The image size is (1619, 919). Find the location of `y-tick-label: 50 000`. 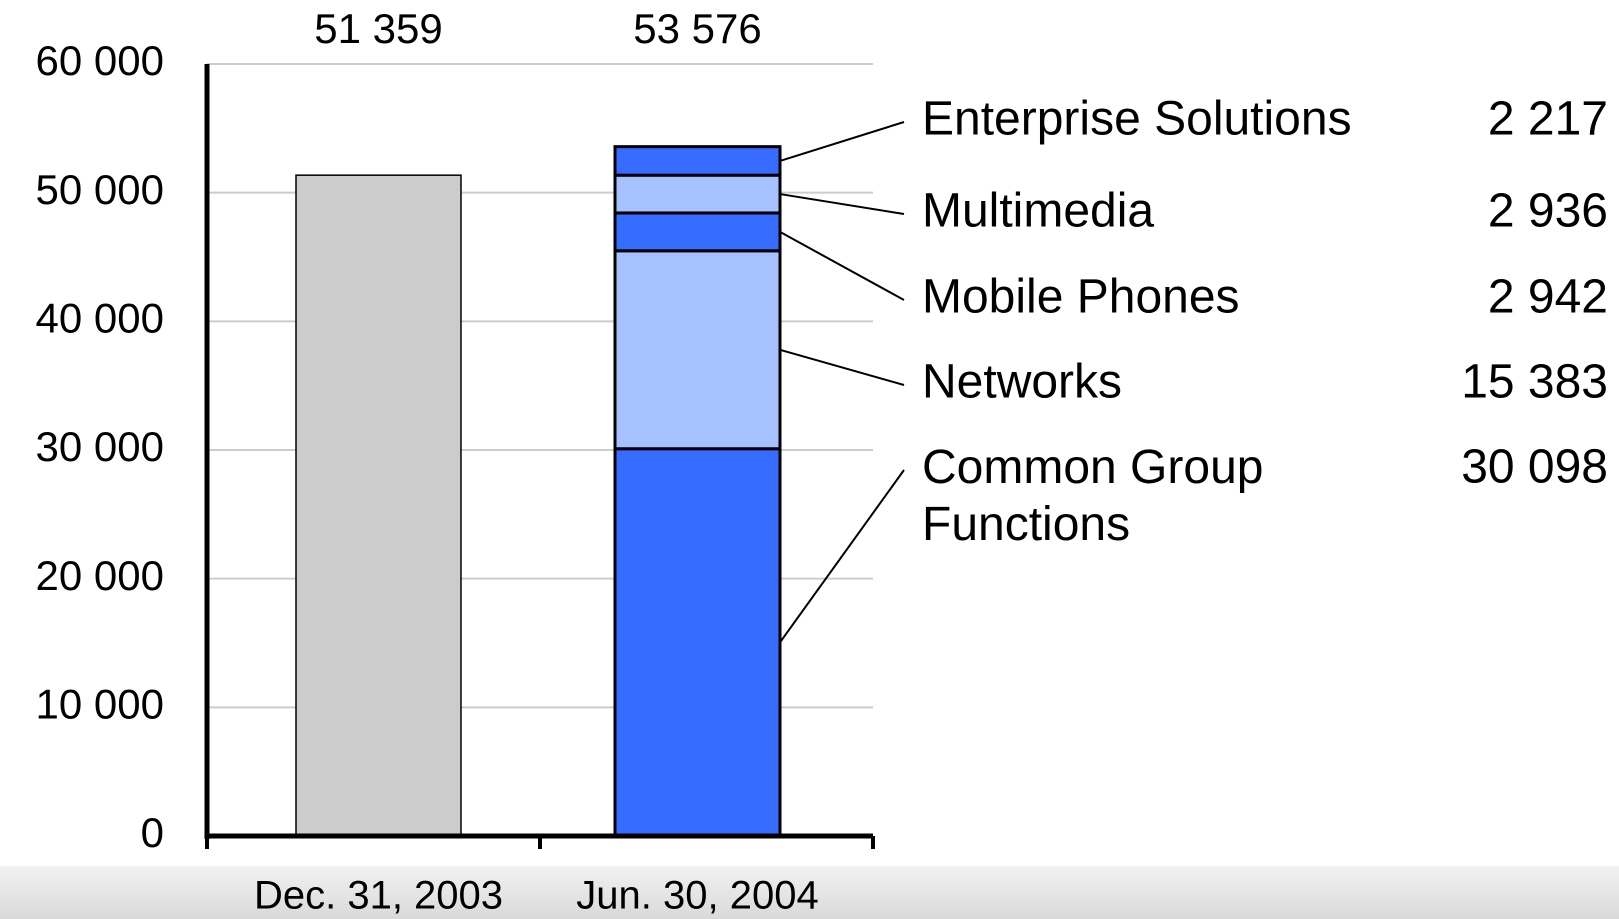

y-tick-label: 50 000 is located at coordinates (100, 189).